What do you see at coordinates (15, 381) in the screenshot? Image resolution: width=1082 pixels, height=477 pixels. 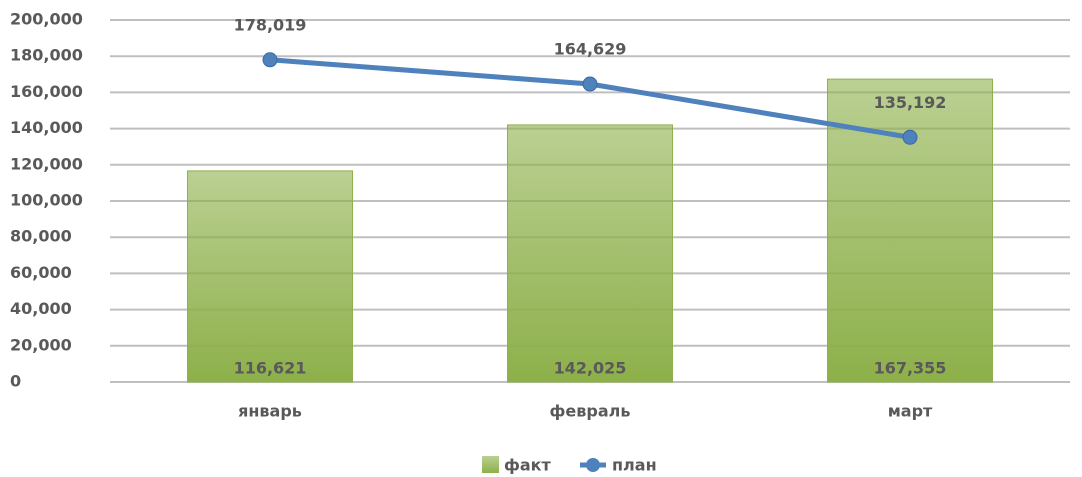 I see `y-tick-label: 0` at bounding box center [15, 381].